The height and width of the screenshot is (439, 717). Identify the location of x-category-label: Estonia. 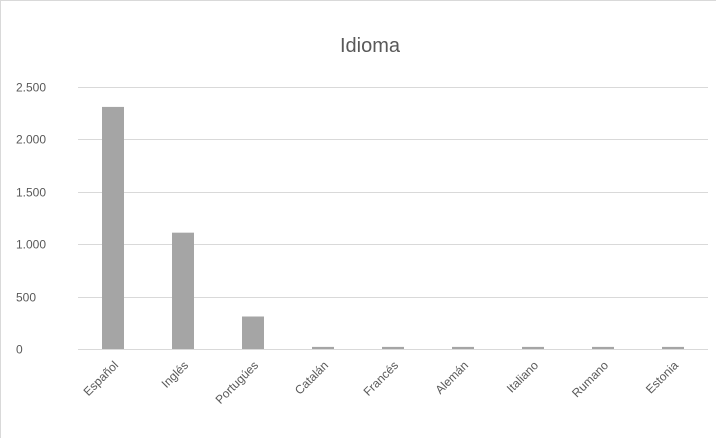
(662, 377).